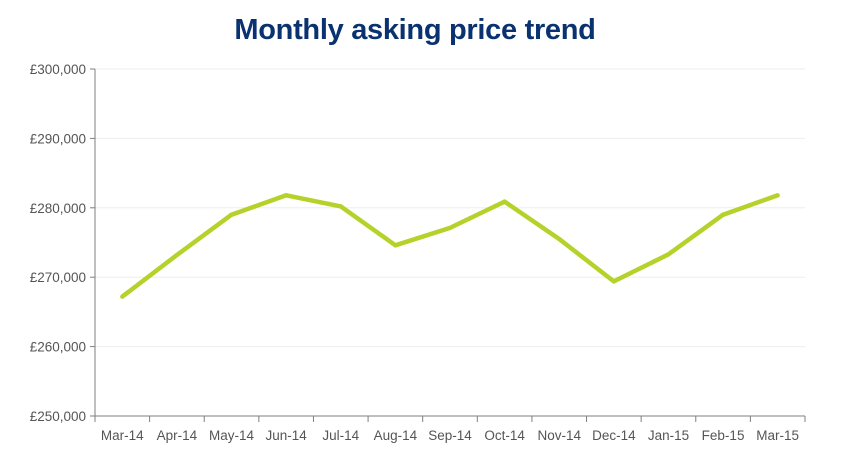  What do you see at coordinates (450, 435) in the screenshot?
I see `x-tick-label: Sep-14` at bounding box center [450, 435].